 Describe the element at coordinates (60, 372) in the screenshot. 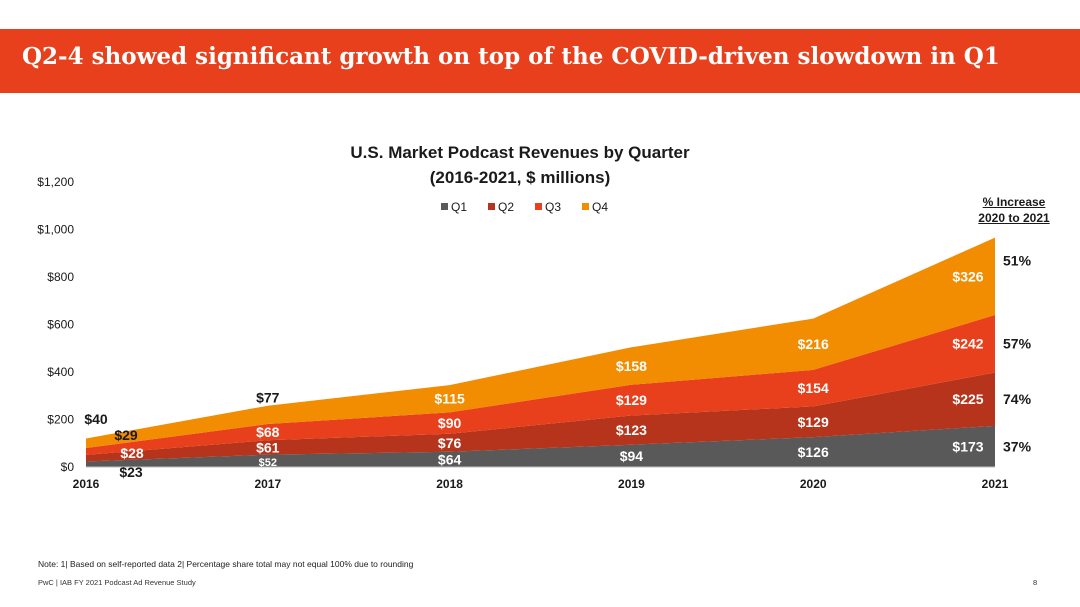

I see `y-tick-label: $400` at that location.